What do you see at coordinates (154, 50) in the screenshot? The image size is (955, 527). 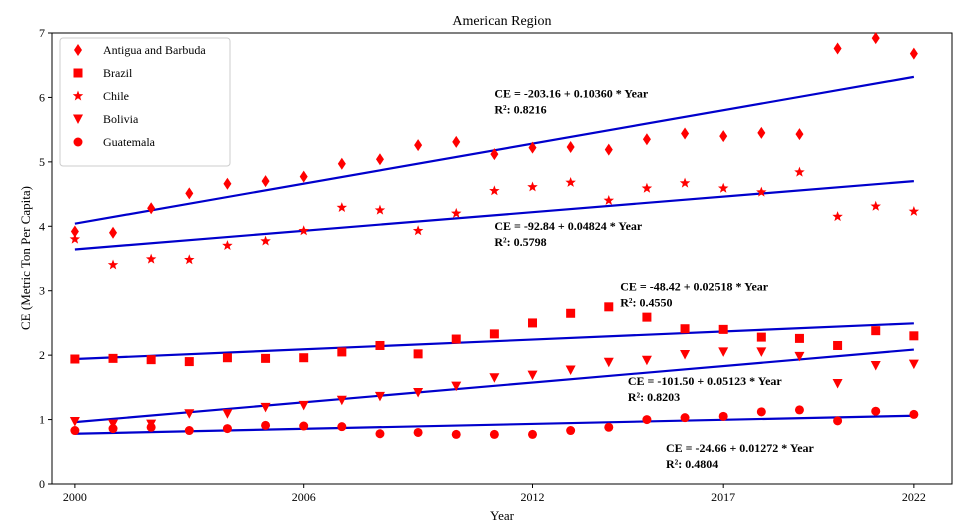 I see `legend-entry: Antigua and Barbuda` at bounding box center [154, 50].